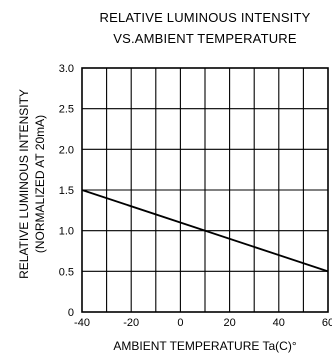 The width and height of the screenshot is (332, 358). What do you see at coordinates (205, 346) in the screenshot?
I see `x-axis-label: AMBIENT TEMPERATURE Ta(C)°` at bounding box center [205, 346].